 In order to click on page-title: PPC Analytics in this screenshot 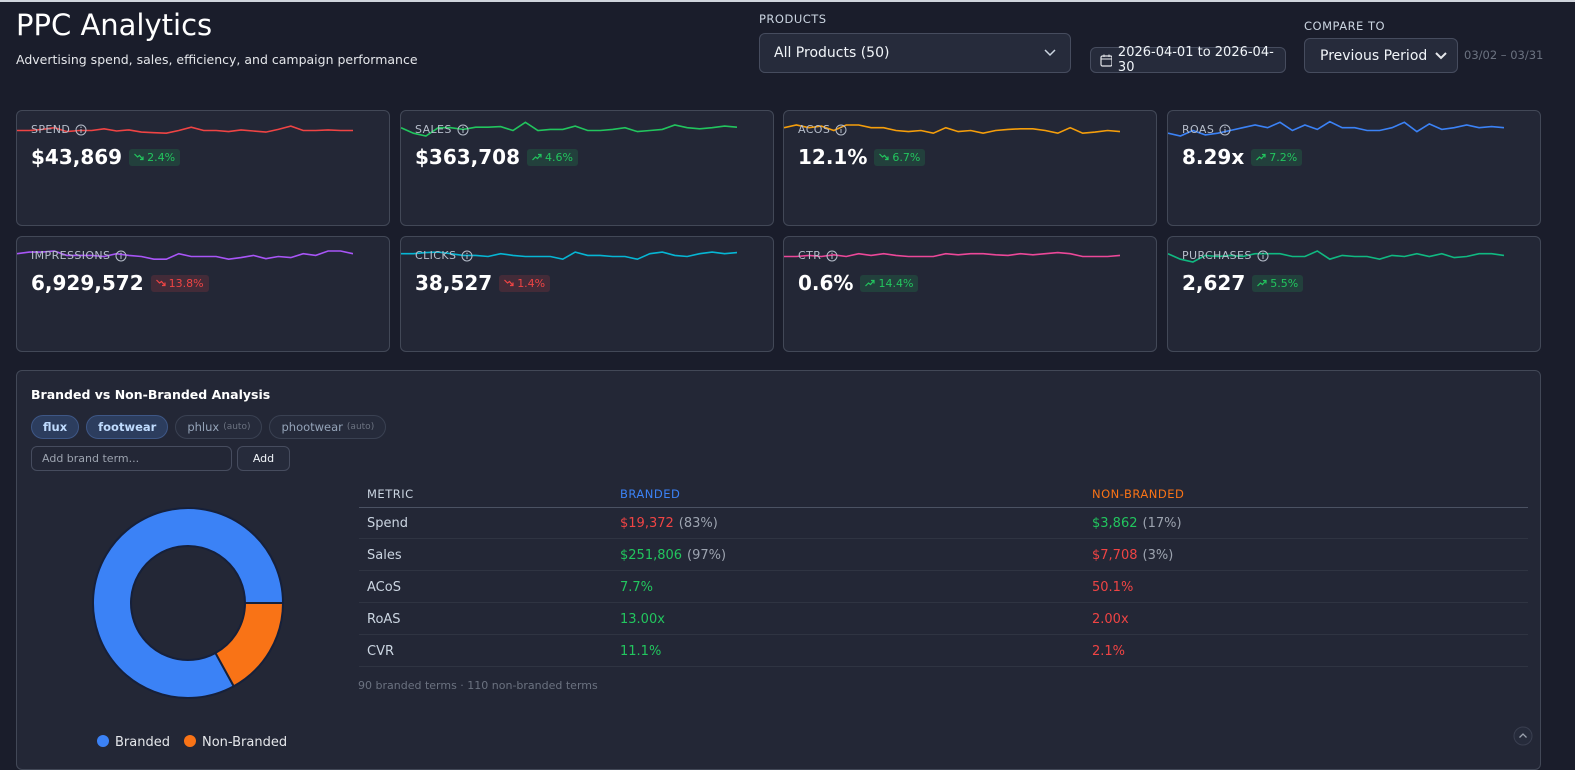, I will do `click(114, 25)`.